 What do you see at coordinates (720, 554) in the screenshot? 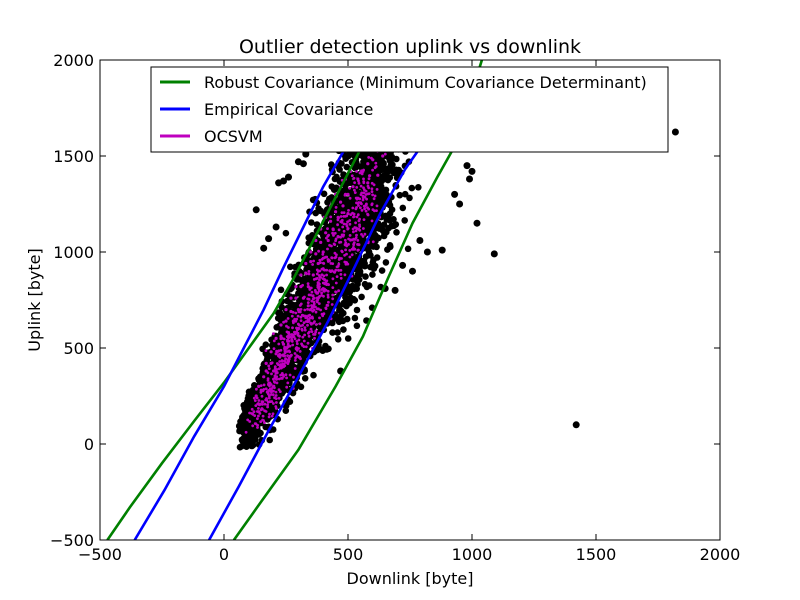
I see `x-tick-label: 2000` at bounding box center [720, 554].